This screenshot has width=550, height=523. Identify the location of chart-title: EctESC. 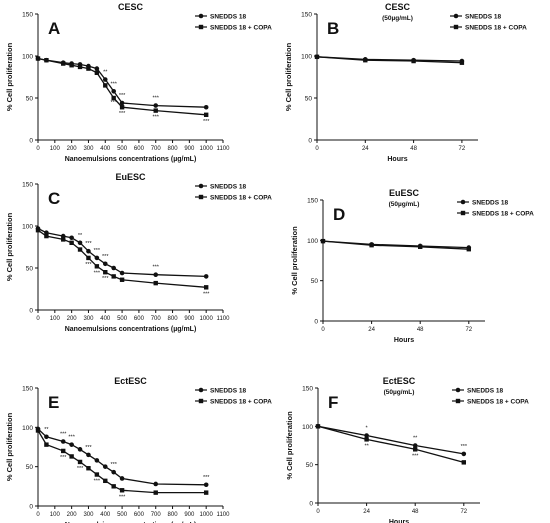
(399, 381).